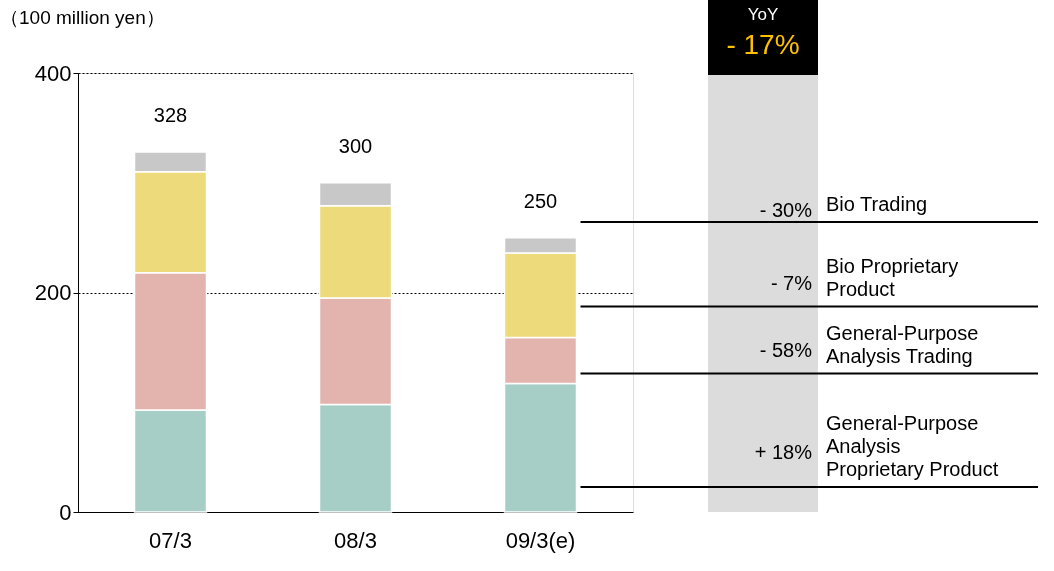 This screenshot has height=571, width=1054. What do you see at coordinates (53, 73) in the screenshot?
I see `y-tick-label: 400` at bounding box center [53, 73].